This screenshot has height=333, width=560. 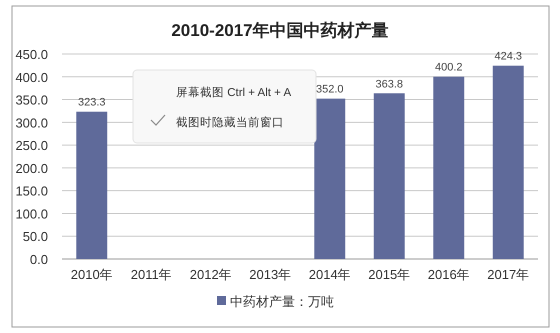 I want to click on annotation: 屏幕截图 Ctrl + Alt + A, so click(x=234, y=92).